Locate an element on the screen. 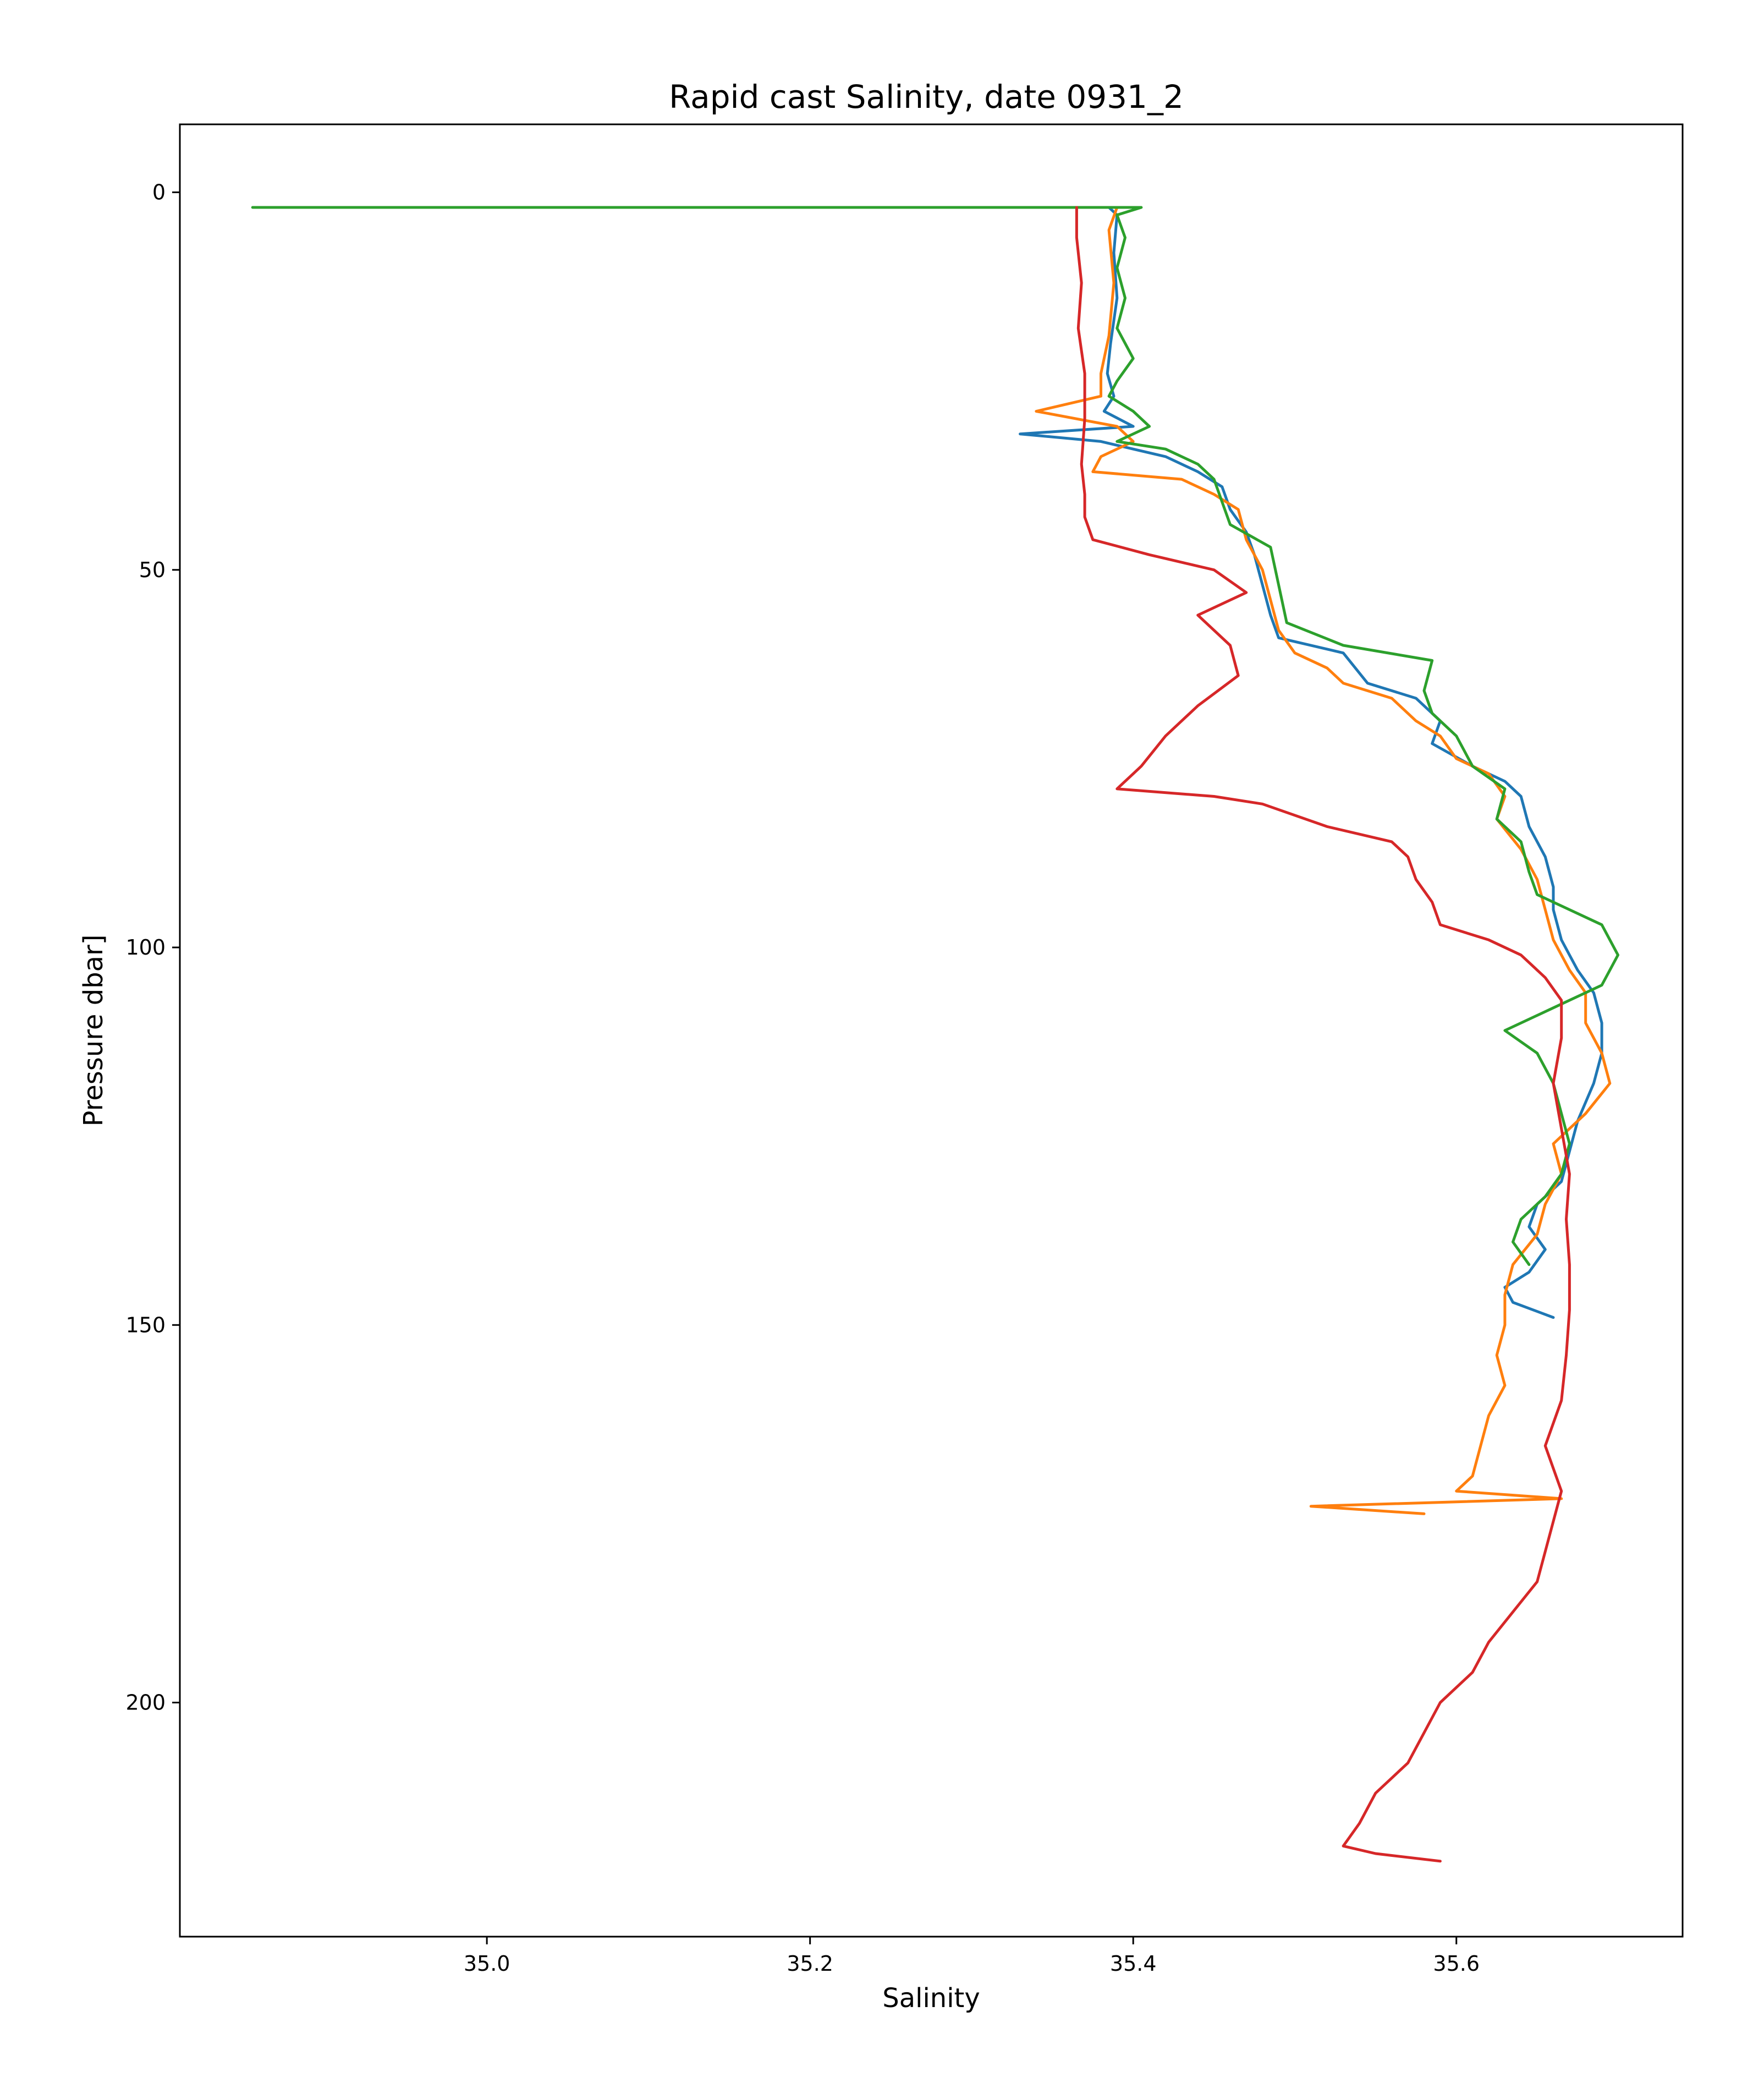 The height and width of the screenshot is (2094, 1764). y-axis-label: Pressure dbar] is located at coordinates (93, 1030).